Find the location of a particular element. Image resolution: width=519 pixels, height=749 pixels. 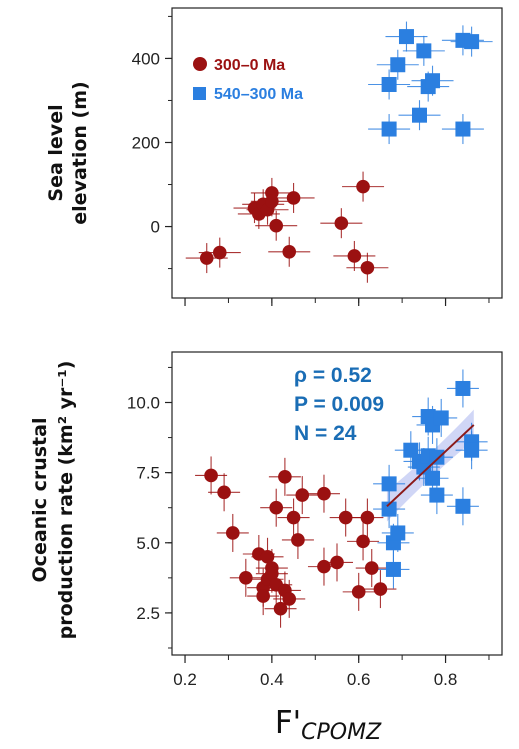

regression-line is located at coordinates (430, 466).